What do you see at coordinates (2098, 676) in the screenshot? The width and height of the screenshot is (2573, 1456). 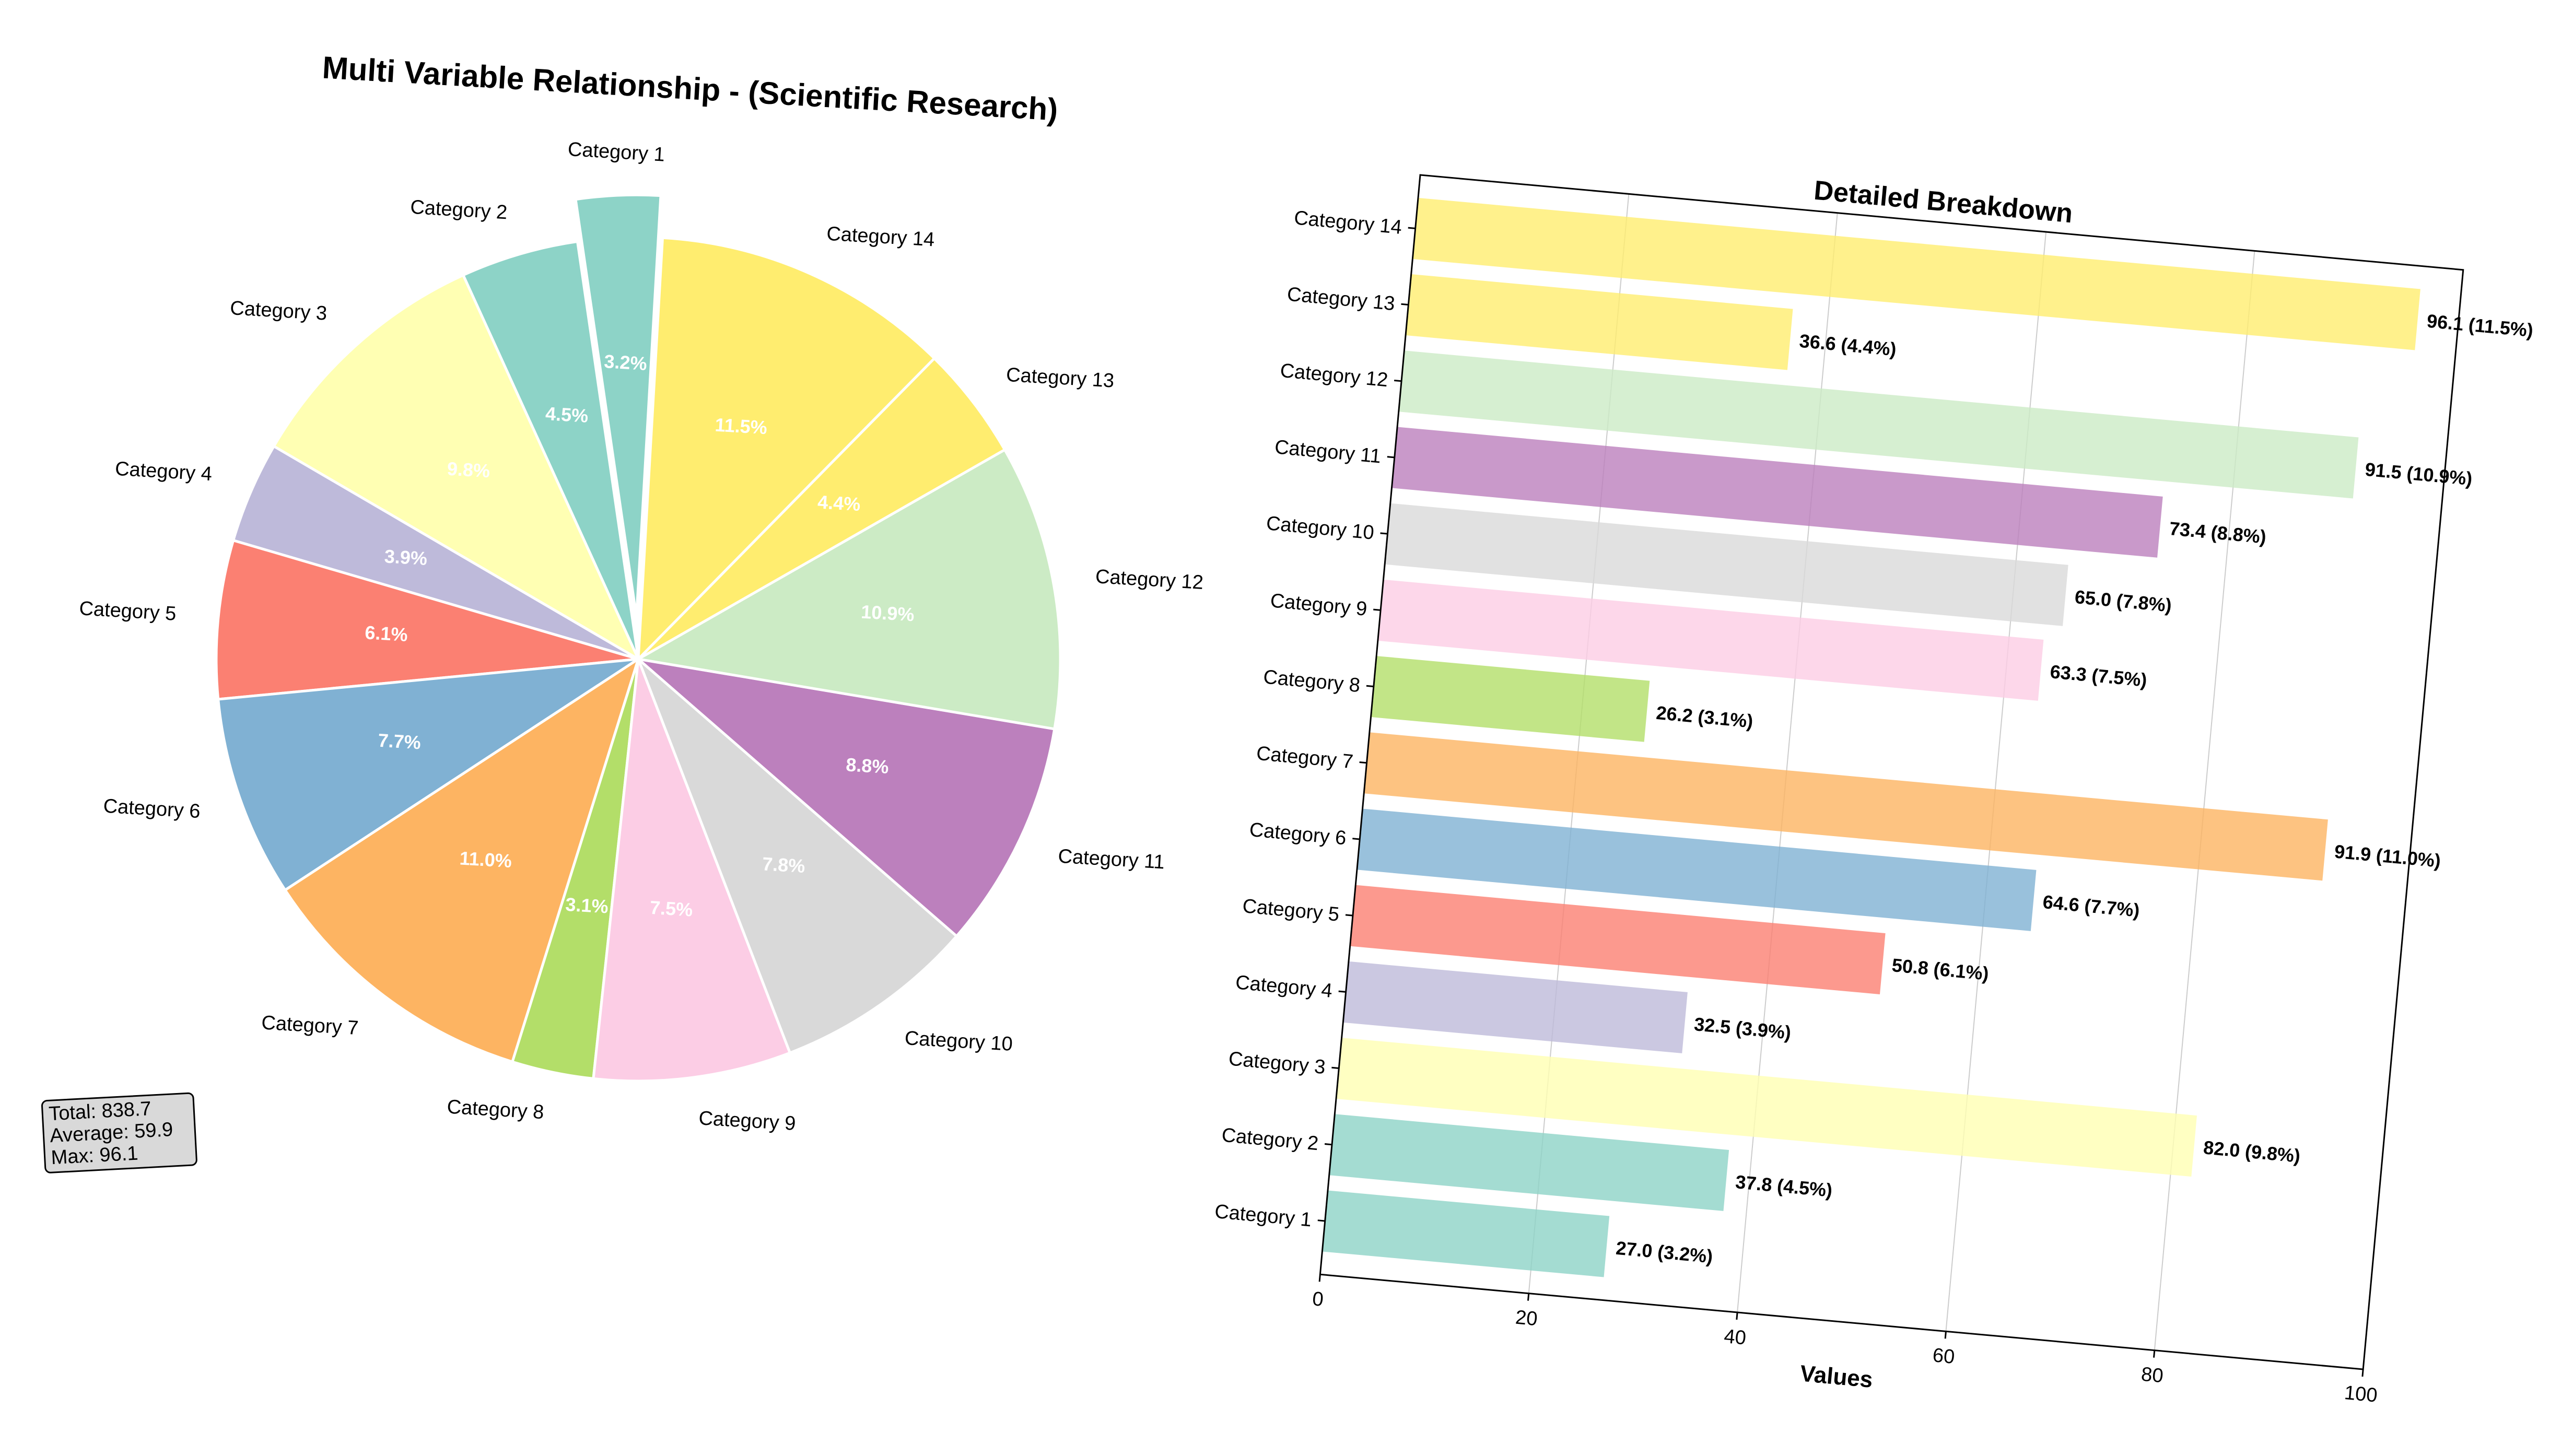 I see `bar-value-label-category-9: 63.3 (7.5%)` at bounding box center [2098, 676].